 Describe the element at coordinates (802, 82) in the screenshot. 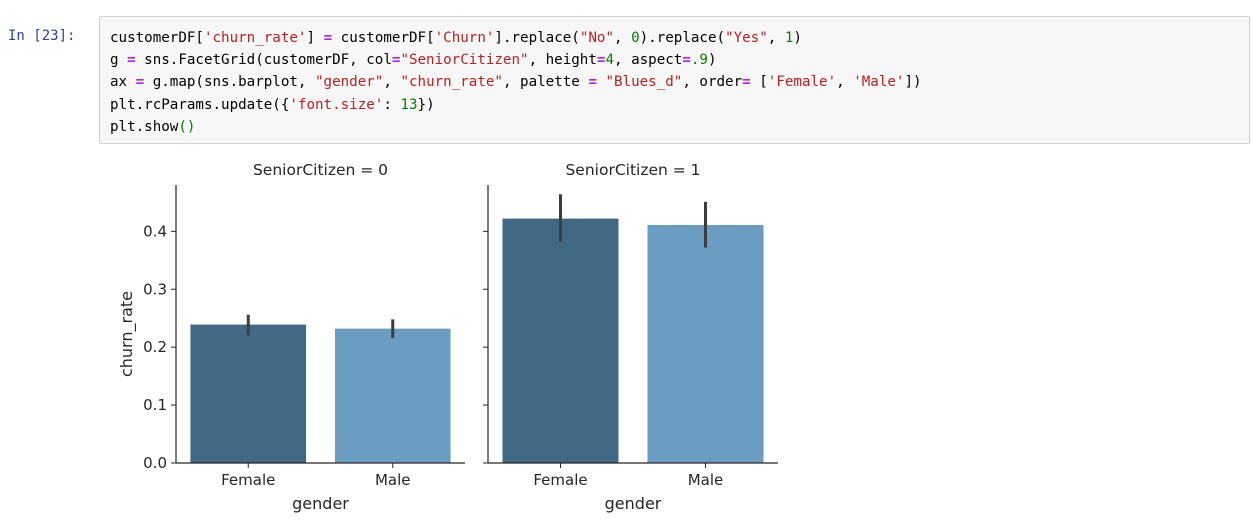

I see `code-token: 'Female'` at that location.